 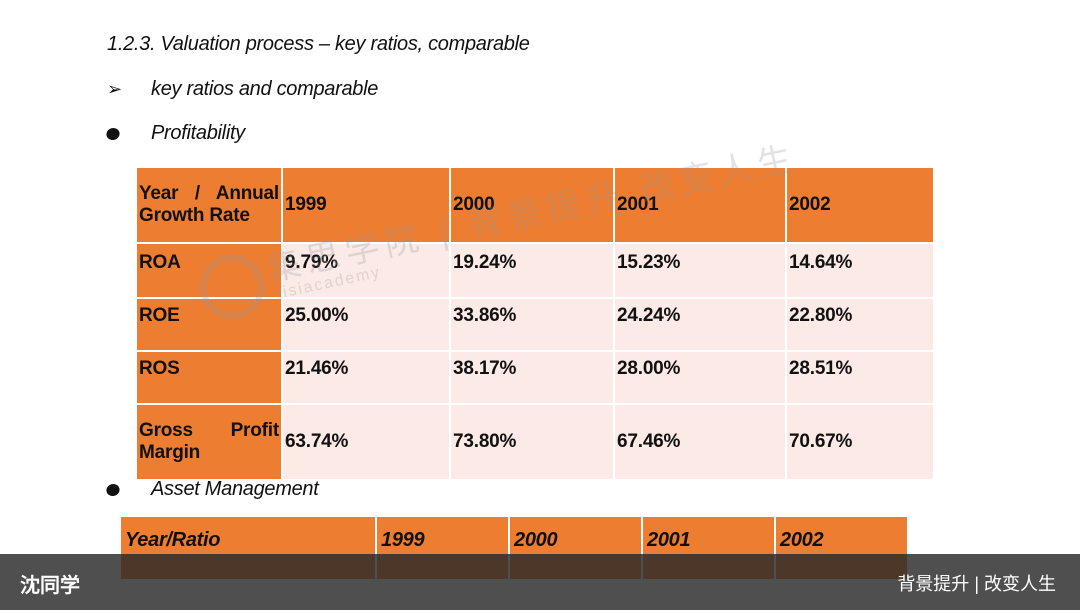 I want to click on bullet-profitability-text: Profitability, so click(x=198, y=133).